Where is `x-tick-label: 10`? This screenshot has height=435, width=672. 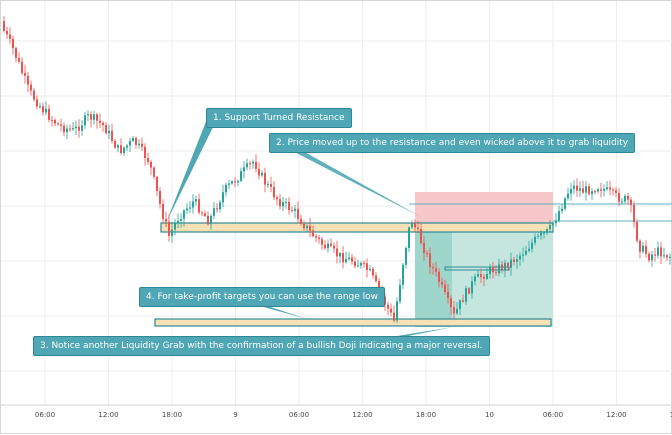 x-tick-label: 10 is located at coordinates (489, 415).